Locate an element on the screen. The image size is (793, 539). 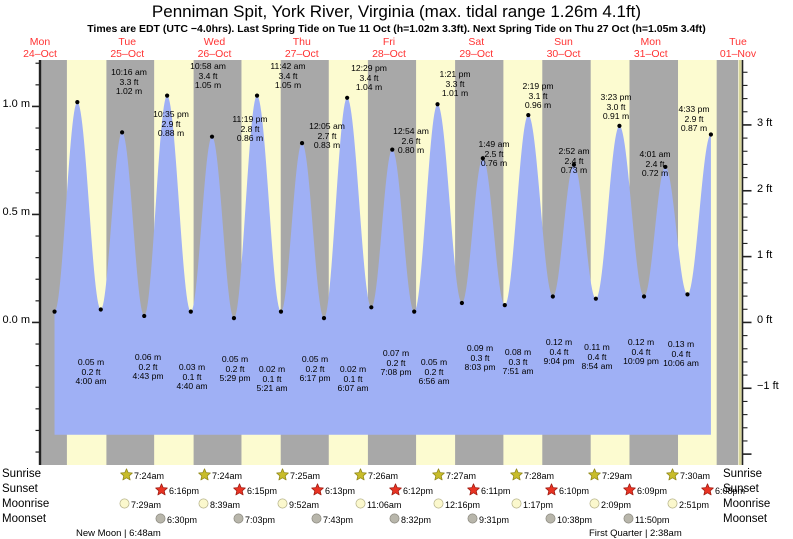
astro-event-time: 7:43pm is located at coordinates (338, 519).